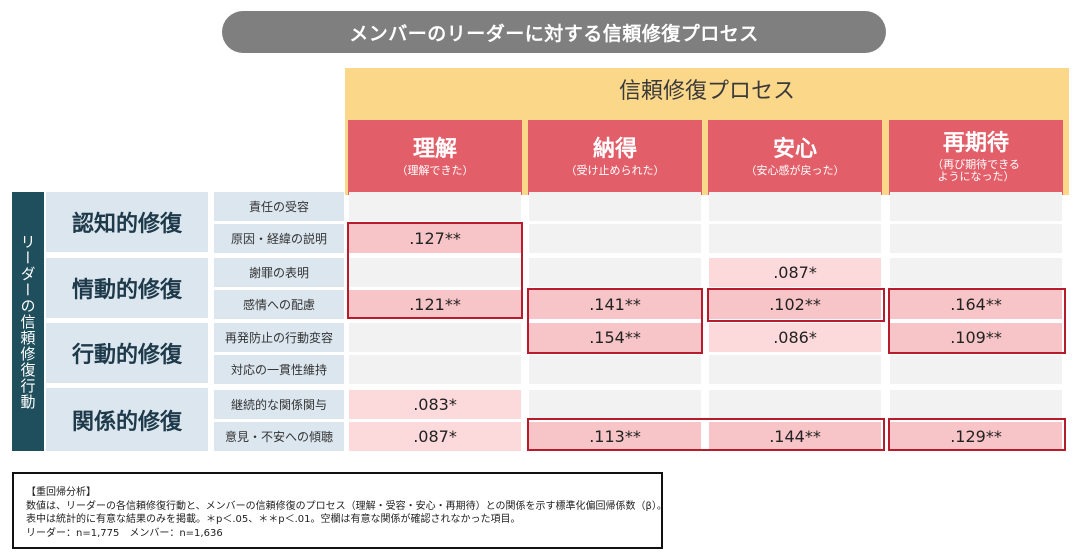 Image resolution: width=1080 pixels, height=560 pixels. I want to click on note-heading: 【重回帰分析】, so click(61, 492).